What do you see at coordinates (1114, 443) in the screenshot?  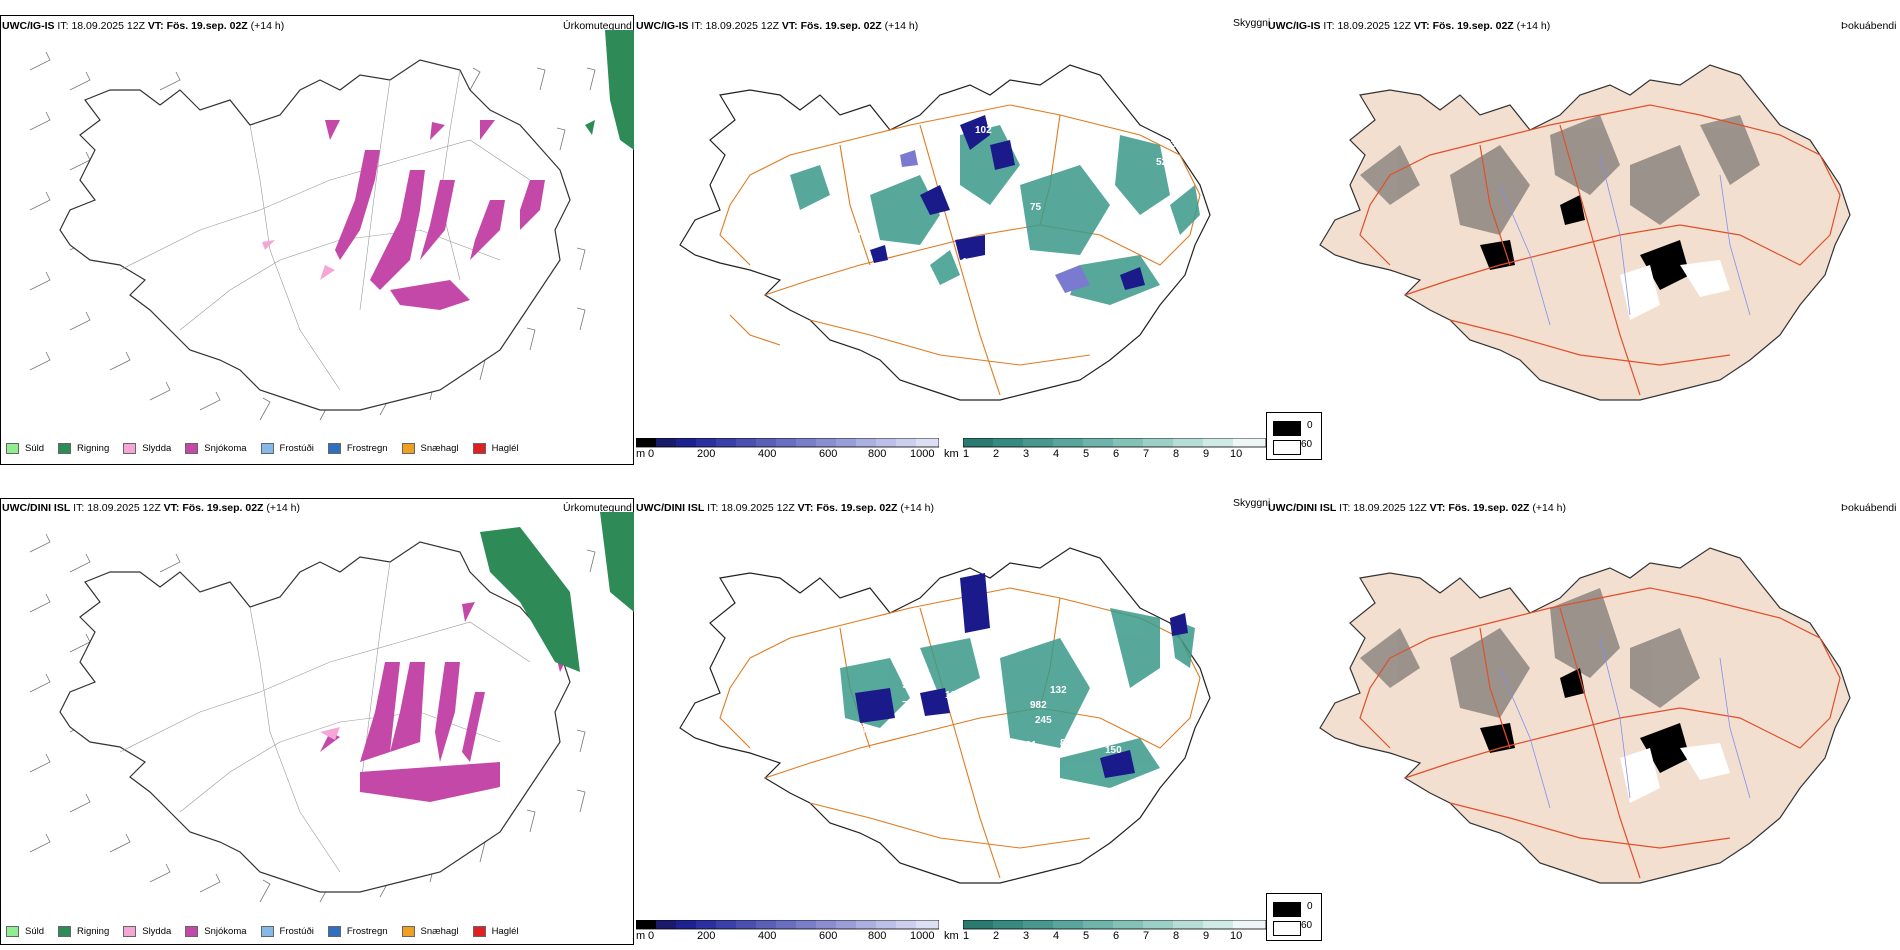 I see `visibility-colorbar-km-top` at bounding box center [1114, 443].